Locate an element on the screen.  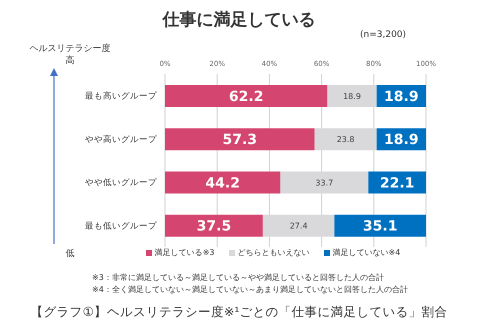
legend-label: 満足している※3 is located at coordinates (184, 252).